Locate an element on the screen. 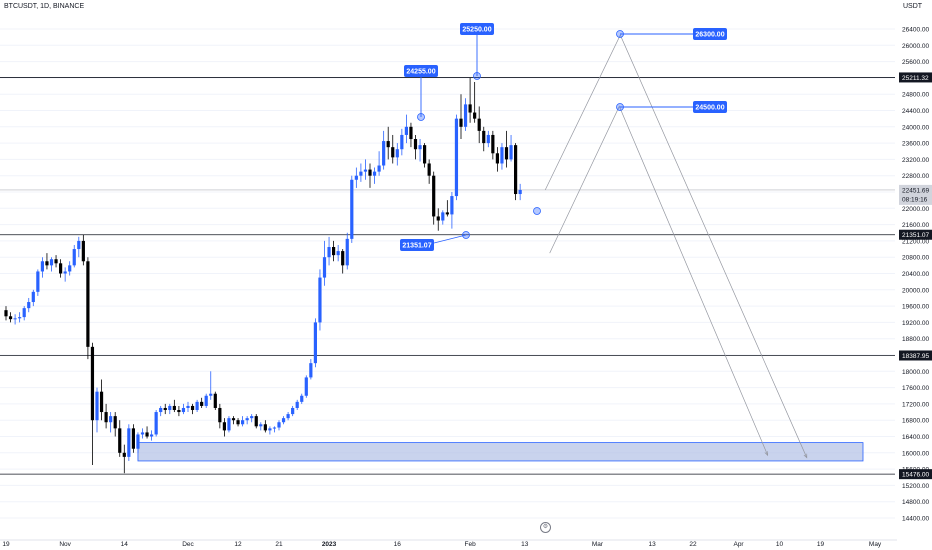  time-tick-label: 13 is located at coordinates (525, 544).